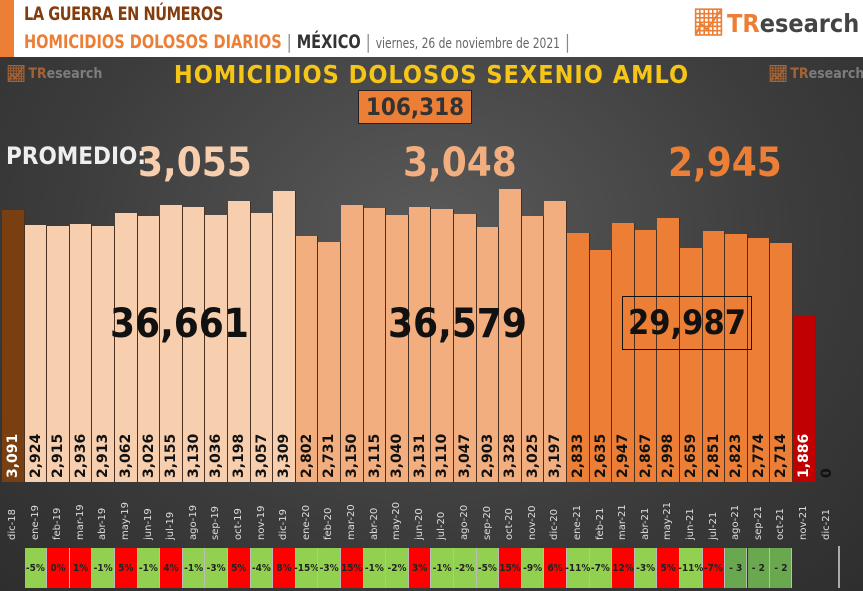  Describe the element at coordinates (510, 455) in the screenshot. I see `value-label: 3,328` at that location.